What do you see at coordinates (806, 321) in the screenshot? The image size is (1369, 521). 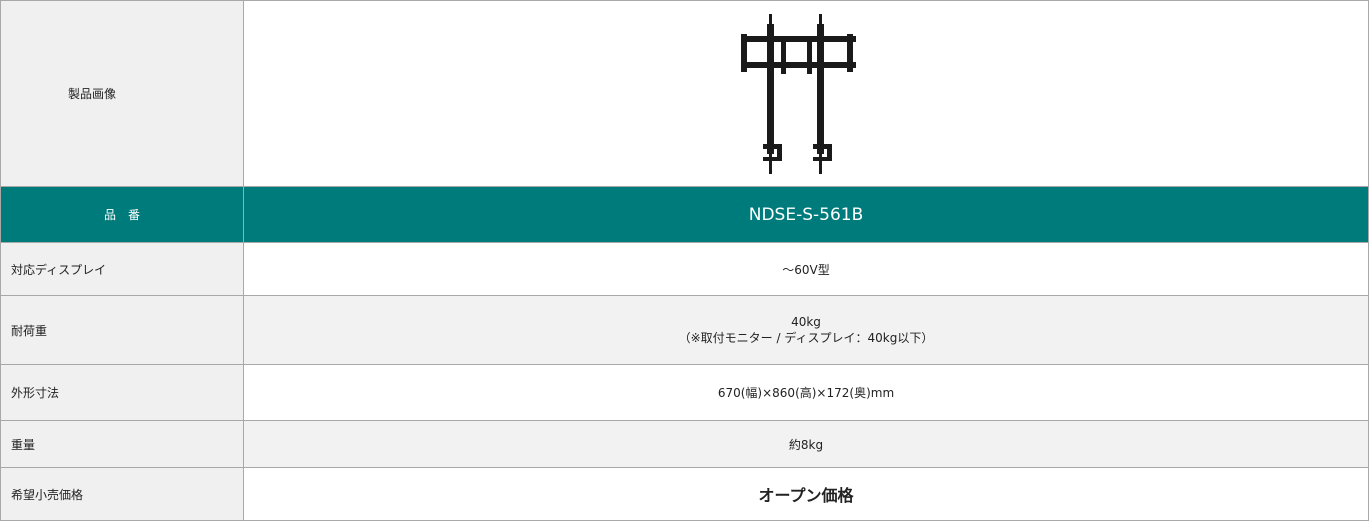 I see `value-line: 40kg` at bounding box center [806, 321].